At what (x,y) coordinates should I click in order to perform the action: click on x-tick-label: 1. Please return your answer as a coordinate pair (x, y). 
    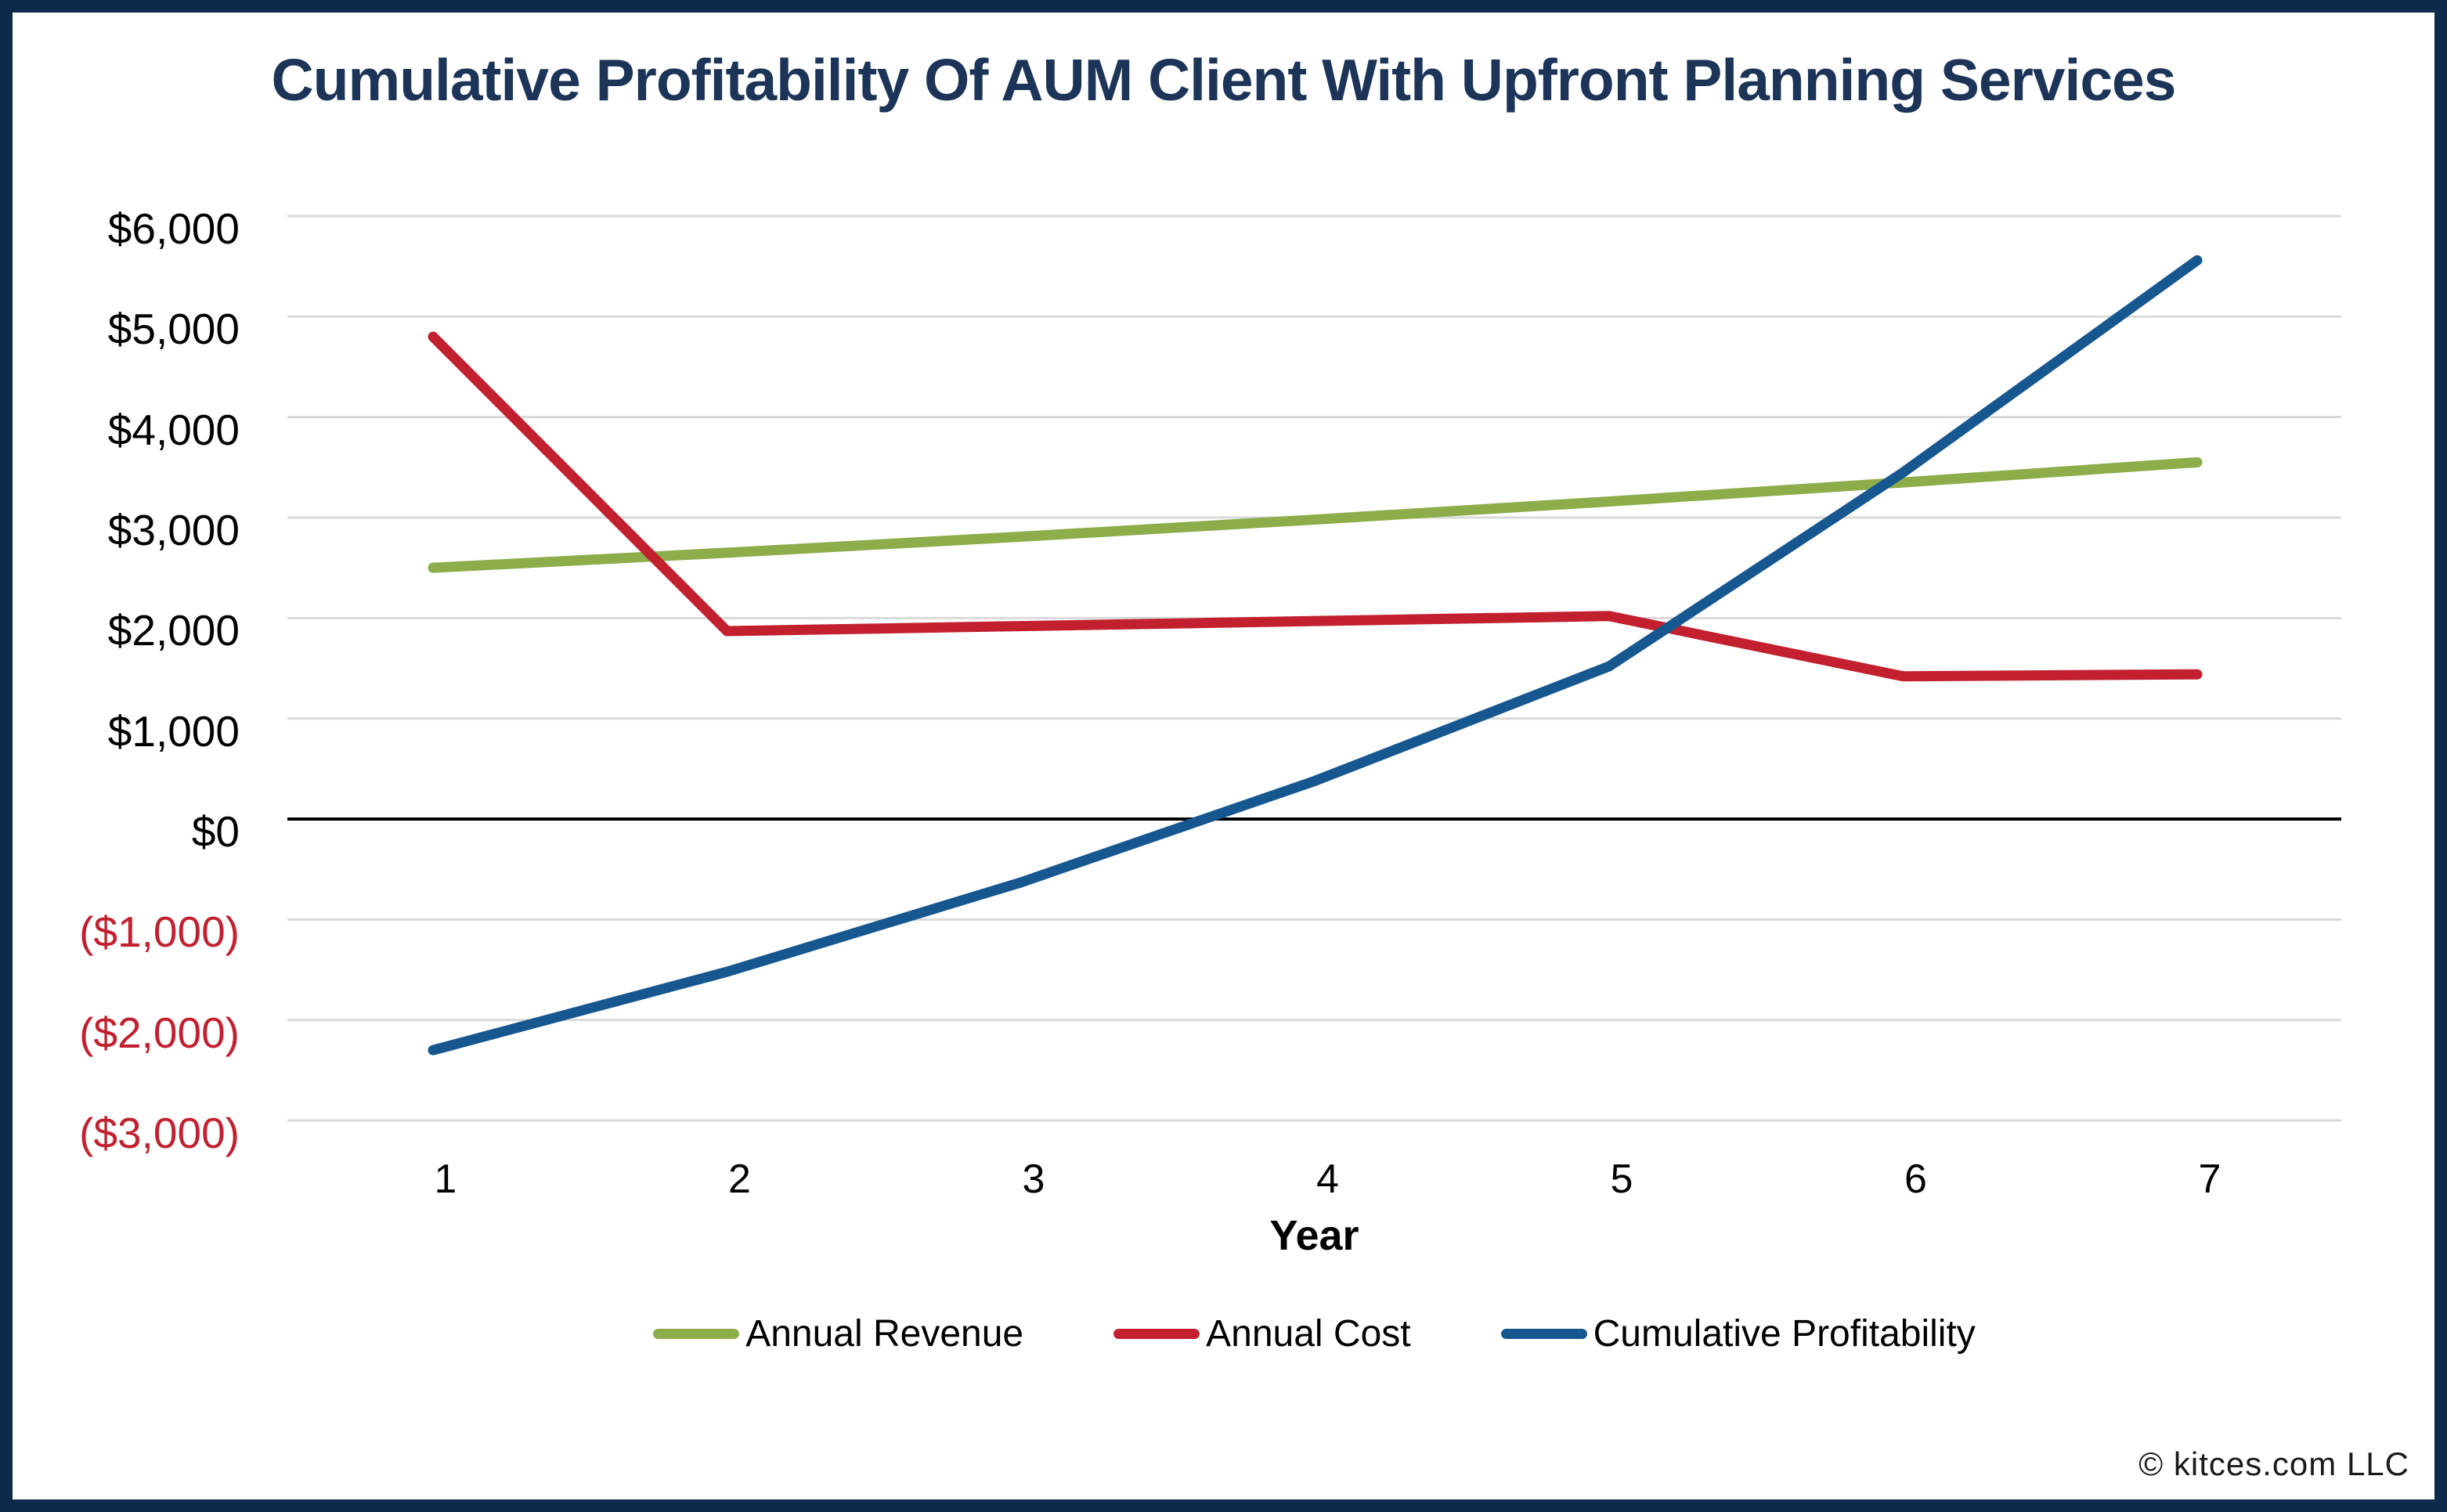
    Looking at the image, I should click on (445, 1179).